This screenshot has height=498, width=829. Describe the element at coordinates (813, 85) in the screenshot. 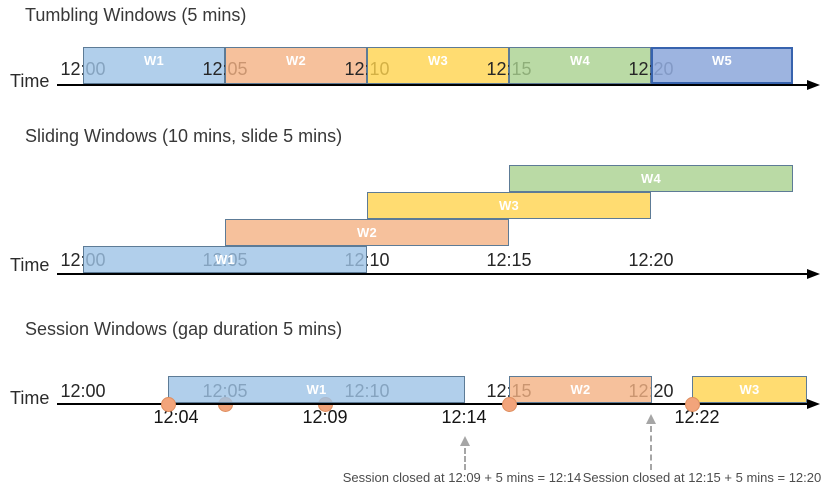

I see `tumbling-time-axis-arrowhead-icon` at that location.